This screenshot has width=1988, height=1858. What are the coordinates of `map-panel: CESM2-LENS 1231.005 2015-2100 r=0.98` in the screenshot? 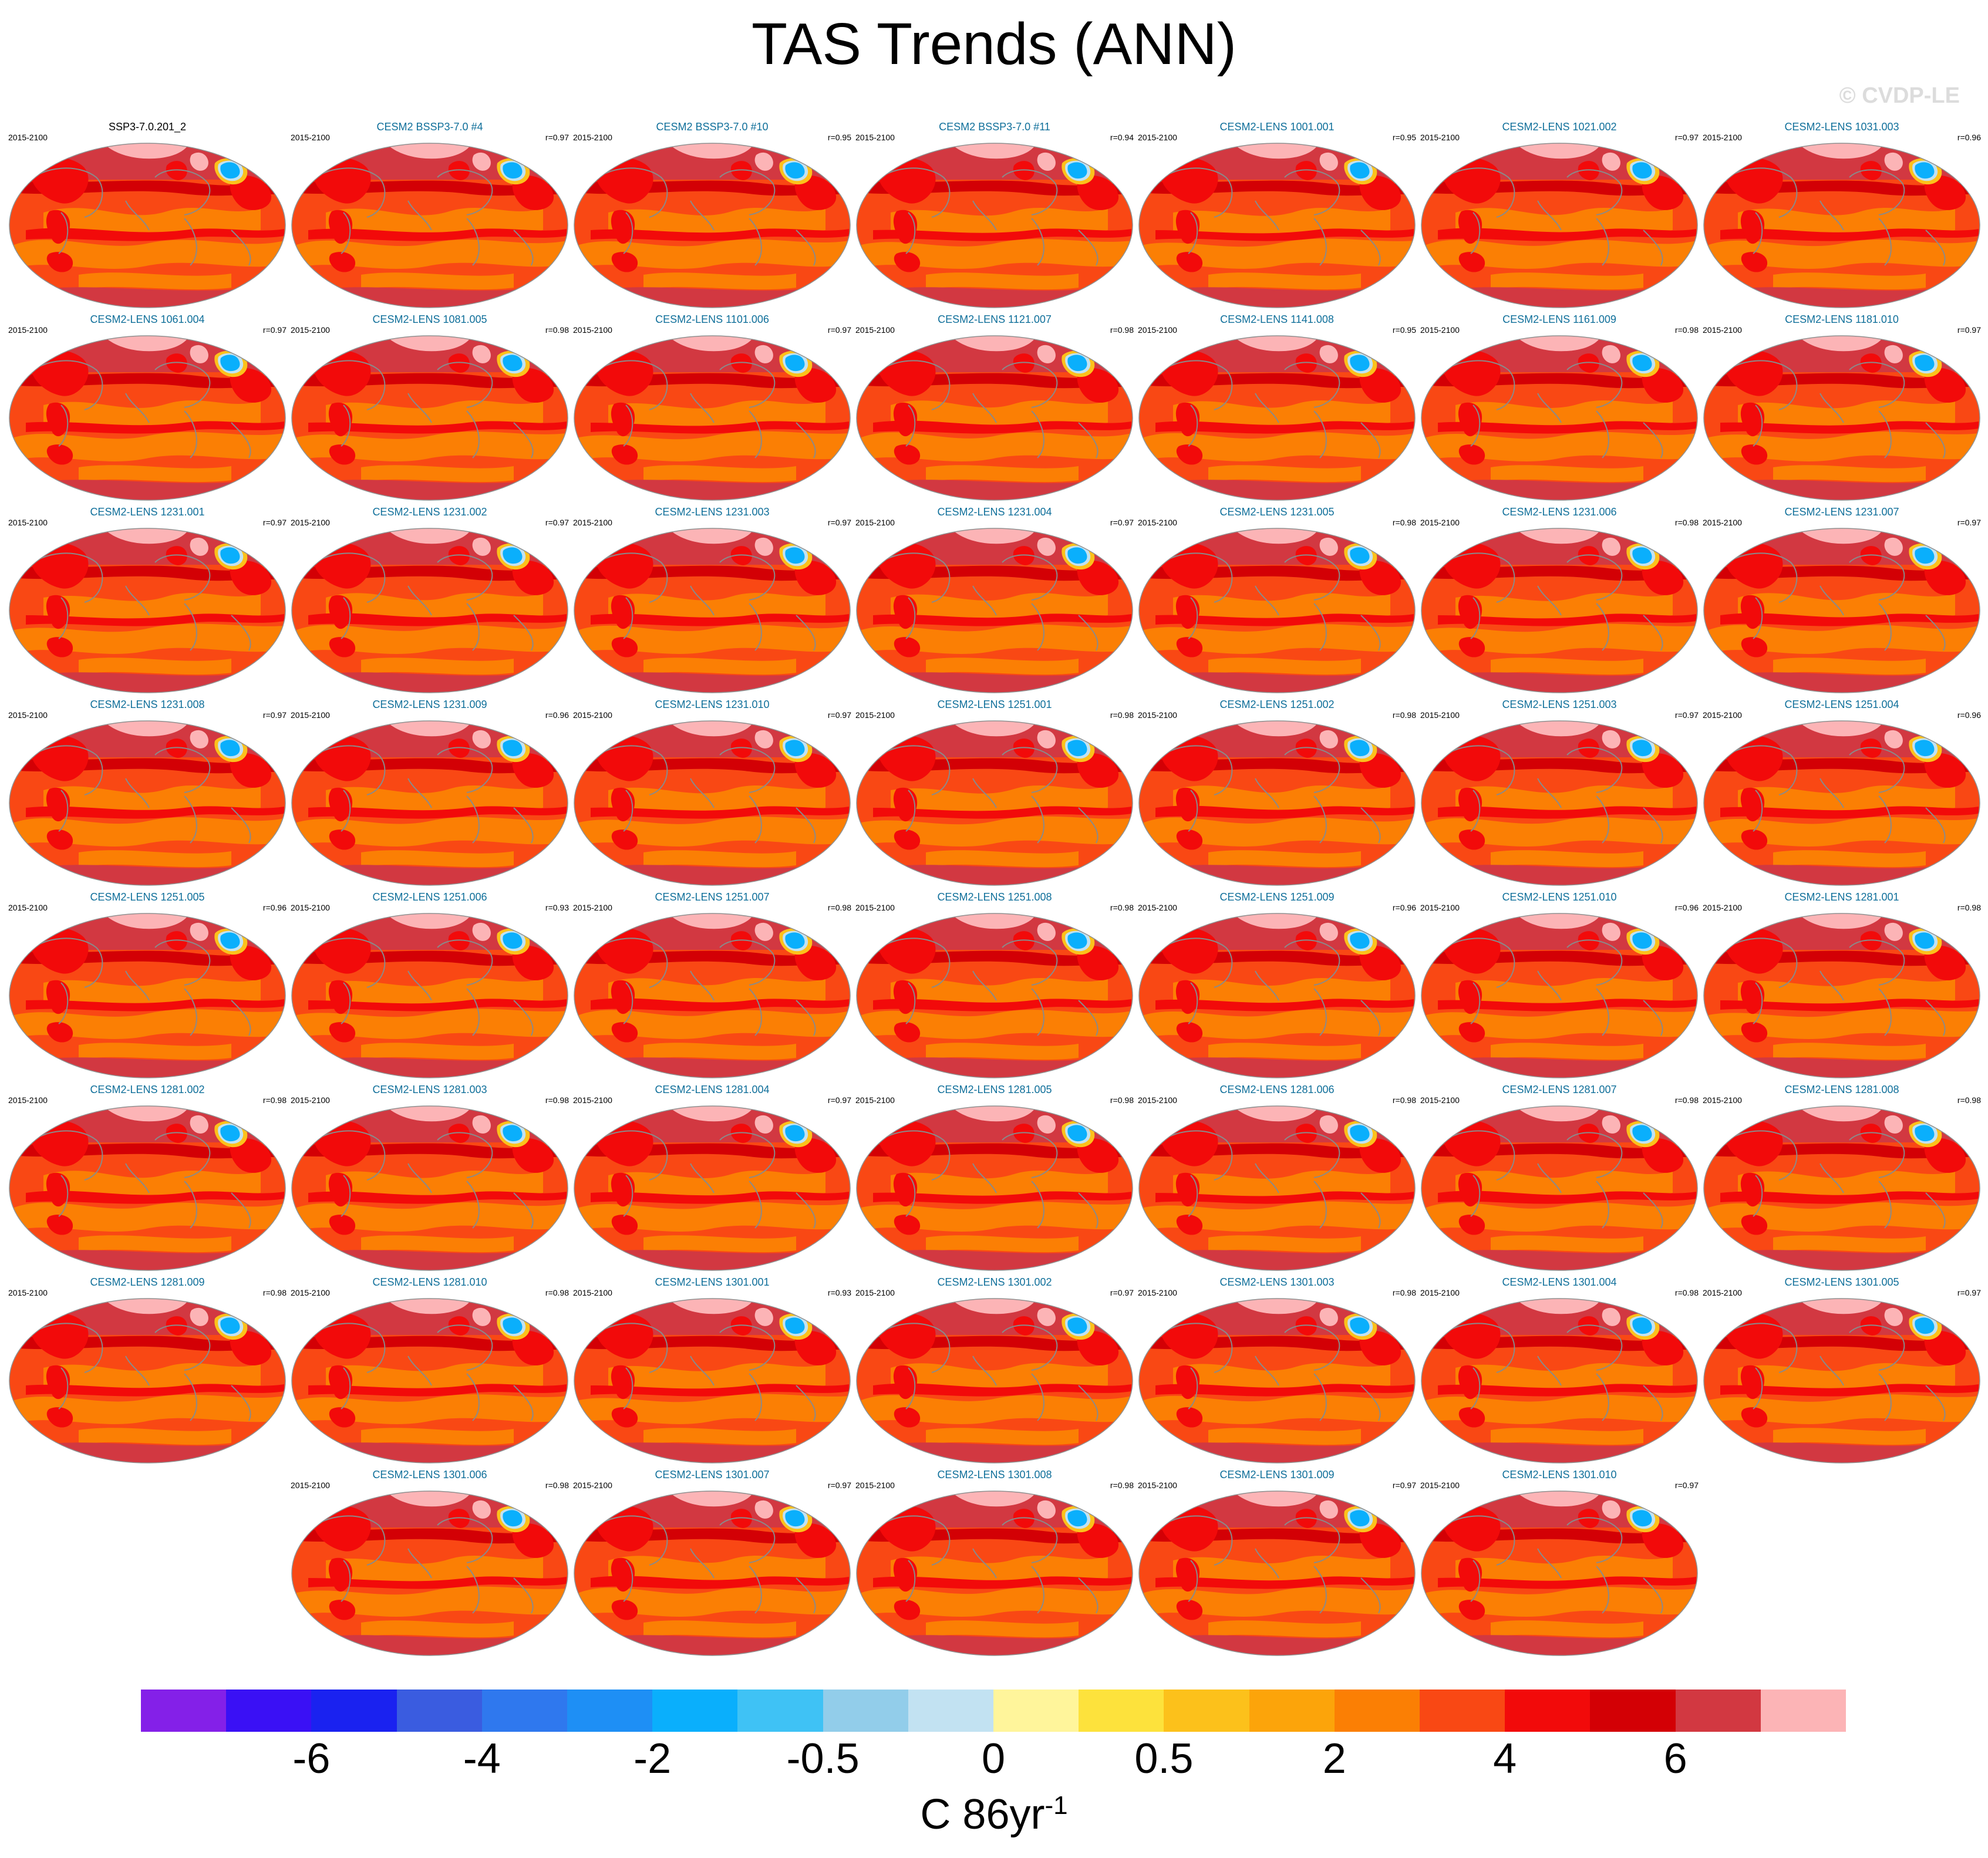 It's located at (1277, 600).